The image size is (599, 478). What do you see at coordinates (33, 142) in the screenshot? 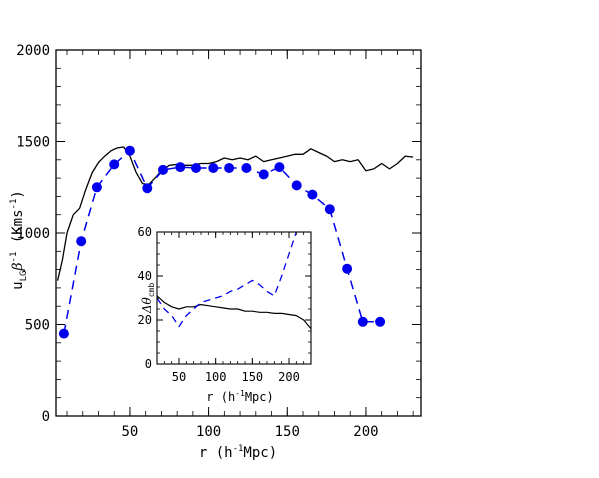
I see `y-tick-label: 1500` at bounding box center [33, 142].